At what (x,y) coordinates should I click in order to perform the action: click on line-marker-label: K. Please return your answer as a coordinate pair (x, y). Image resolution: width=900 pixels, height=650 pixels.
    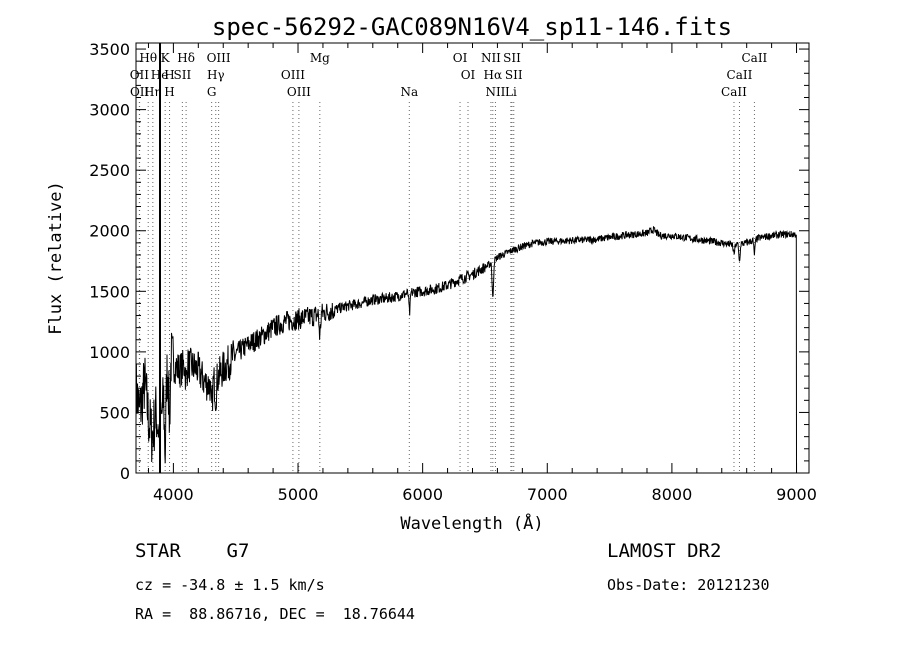
    Looking at the image, I should click on (166, 58).